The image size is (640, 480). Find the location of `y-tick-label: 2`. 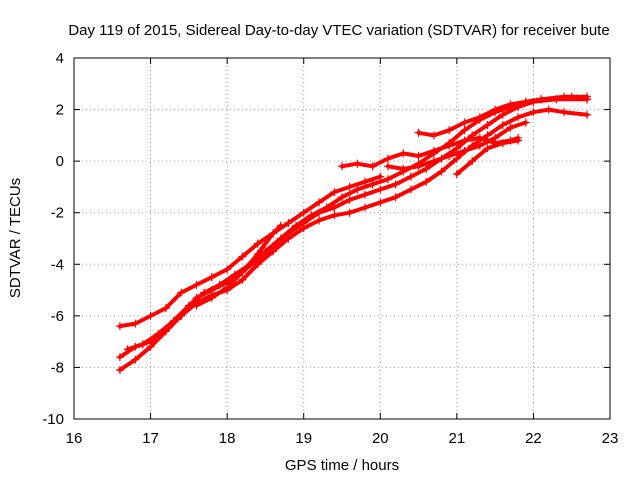

y-tick-label: 2 is located at coordinates (60, 110).